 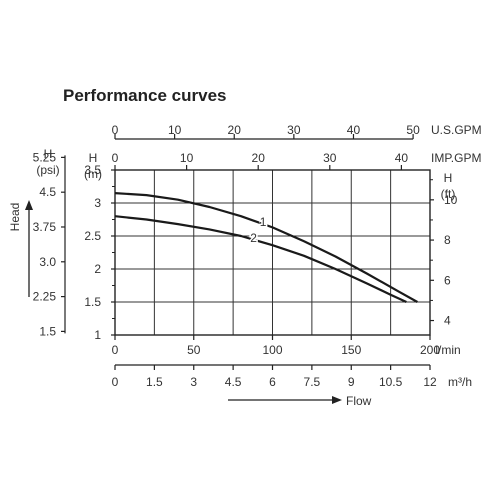 What do you see at coordinates (233, 382) in the screenshot?
I see `flow-m3h-tick-label: 4.5` at bounding box center [233, 382].